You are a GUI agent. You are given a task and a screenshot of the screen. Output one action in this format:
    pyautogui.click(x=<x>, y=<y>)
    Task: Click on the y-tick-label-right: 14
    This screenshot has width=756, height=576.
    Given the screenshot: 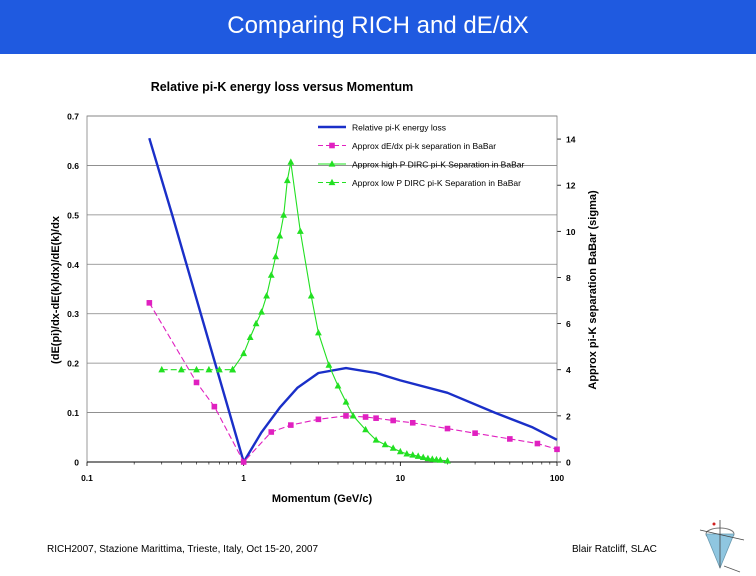 What is the action you would take?
    pyautogui.click(x=571, y=140)
    